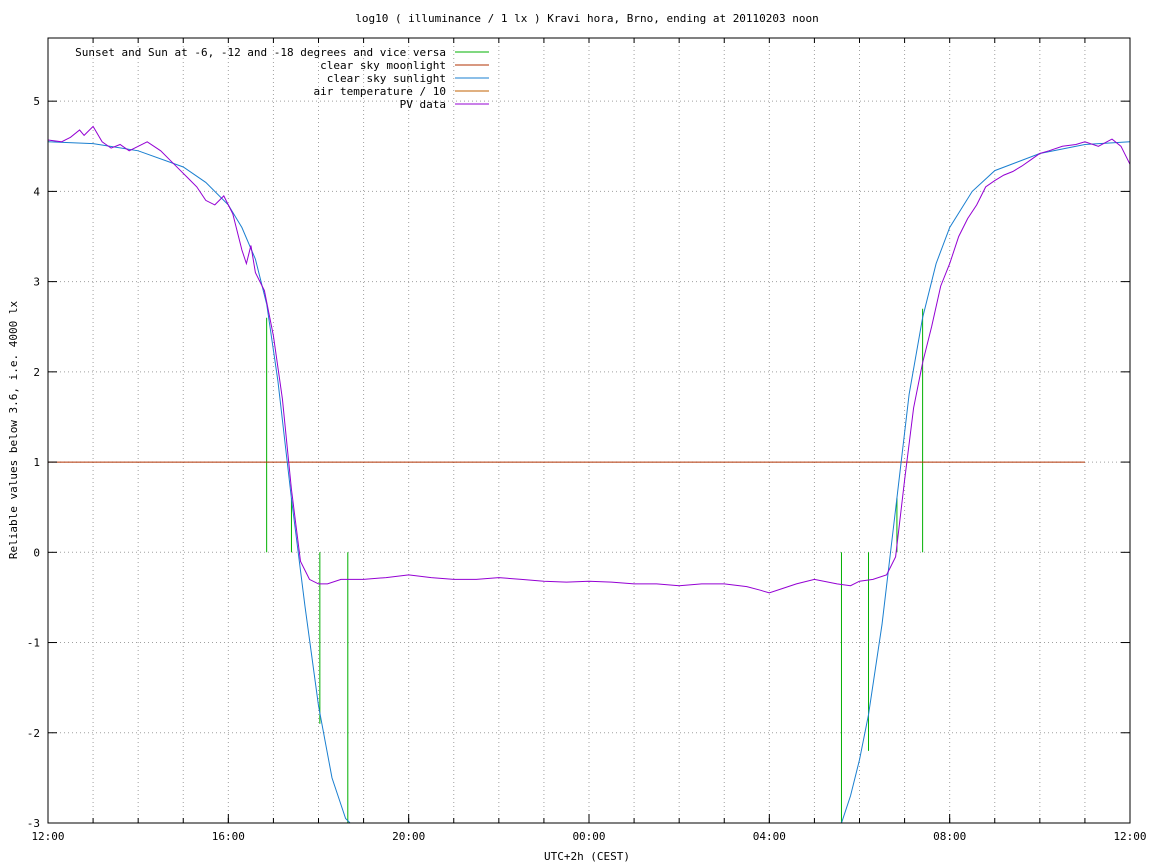 The width and height of the screenshot is (1151, 863). What do you see at coordinates (36, 282) in the screenshot?
I see `y-tick-label: 3` at bounding box center [36, 282].